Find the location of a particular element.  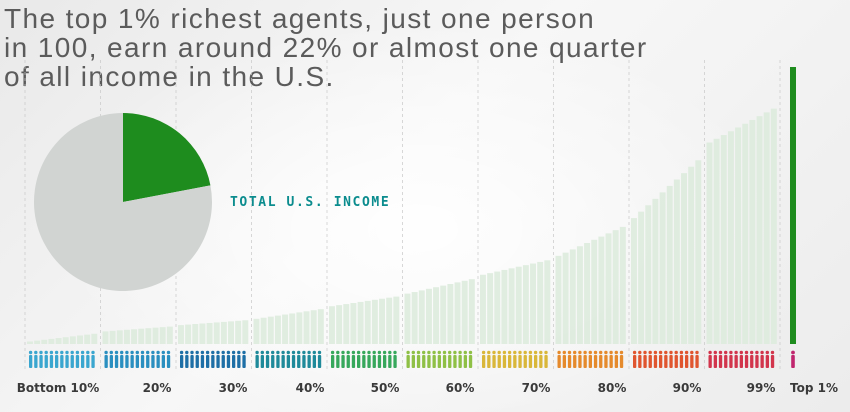

tick-label: 30% is located at coordinates (233, 388).